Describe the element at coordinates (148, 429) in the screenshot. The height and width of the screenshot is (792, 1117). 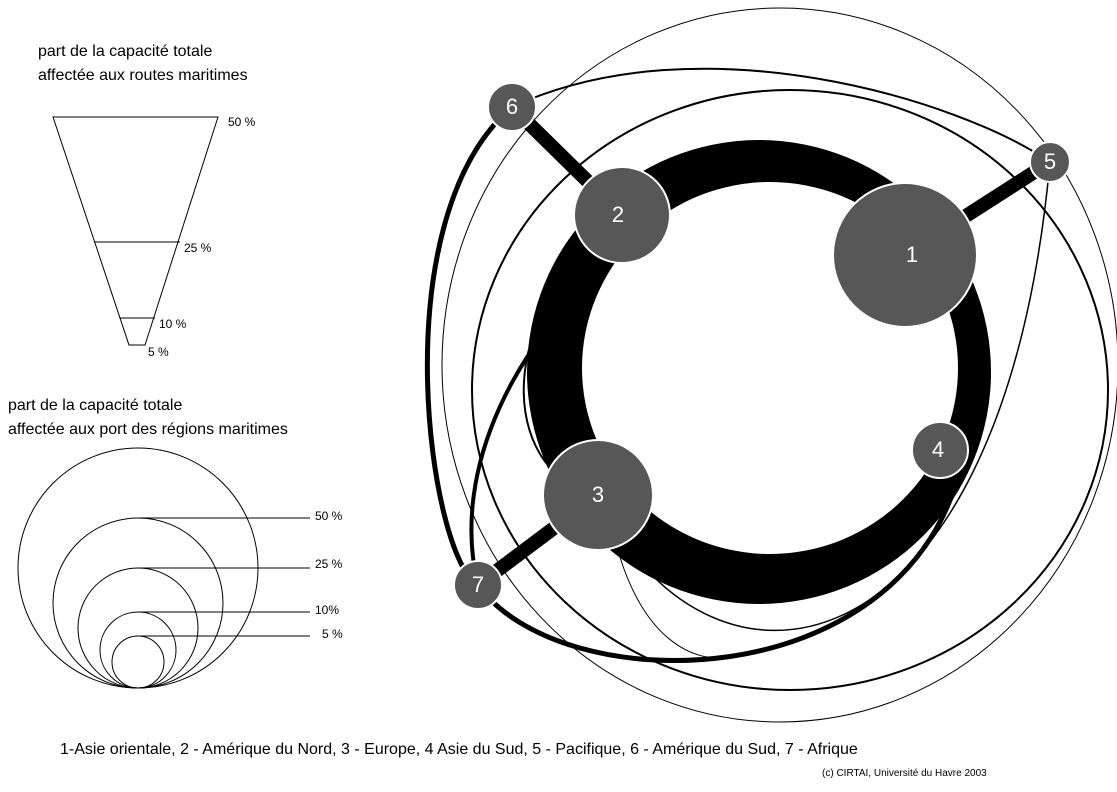
I see `legend-title: affectée aux port des régions maritimes` at that location.